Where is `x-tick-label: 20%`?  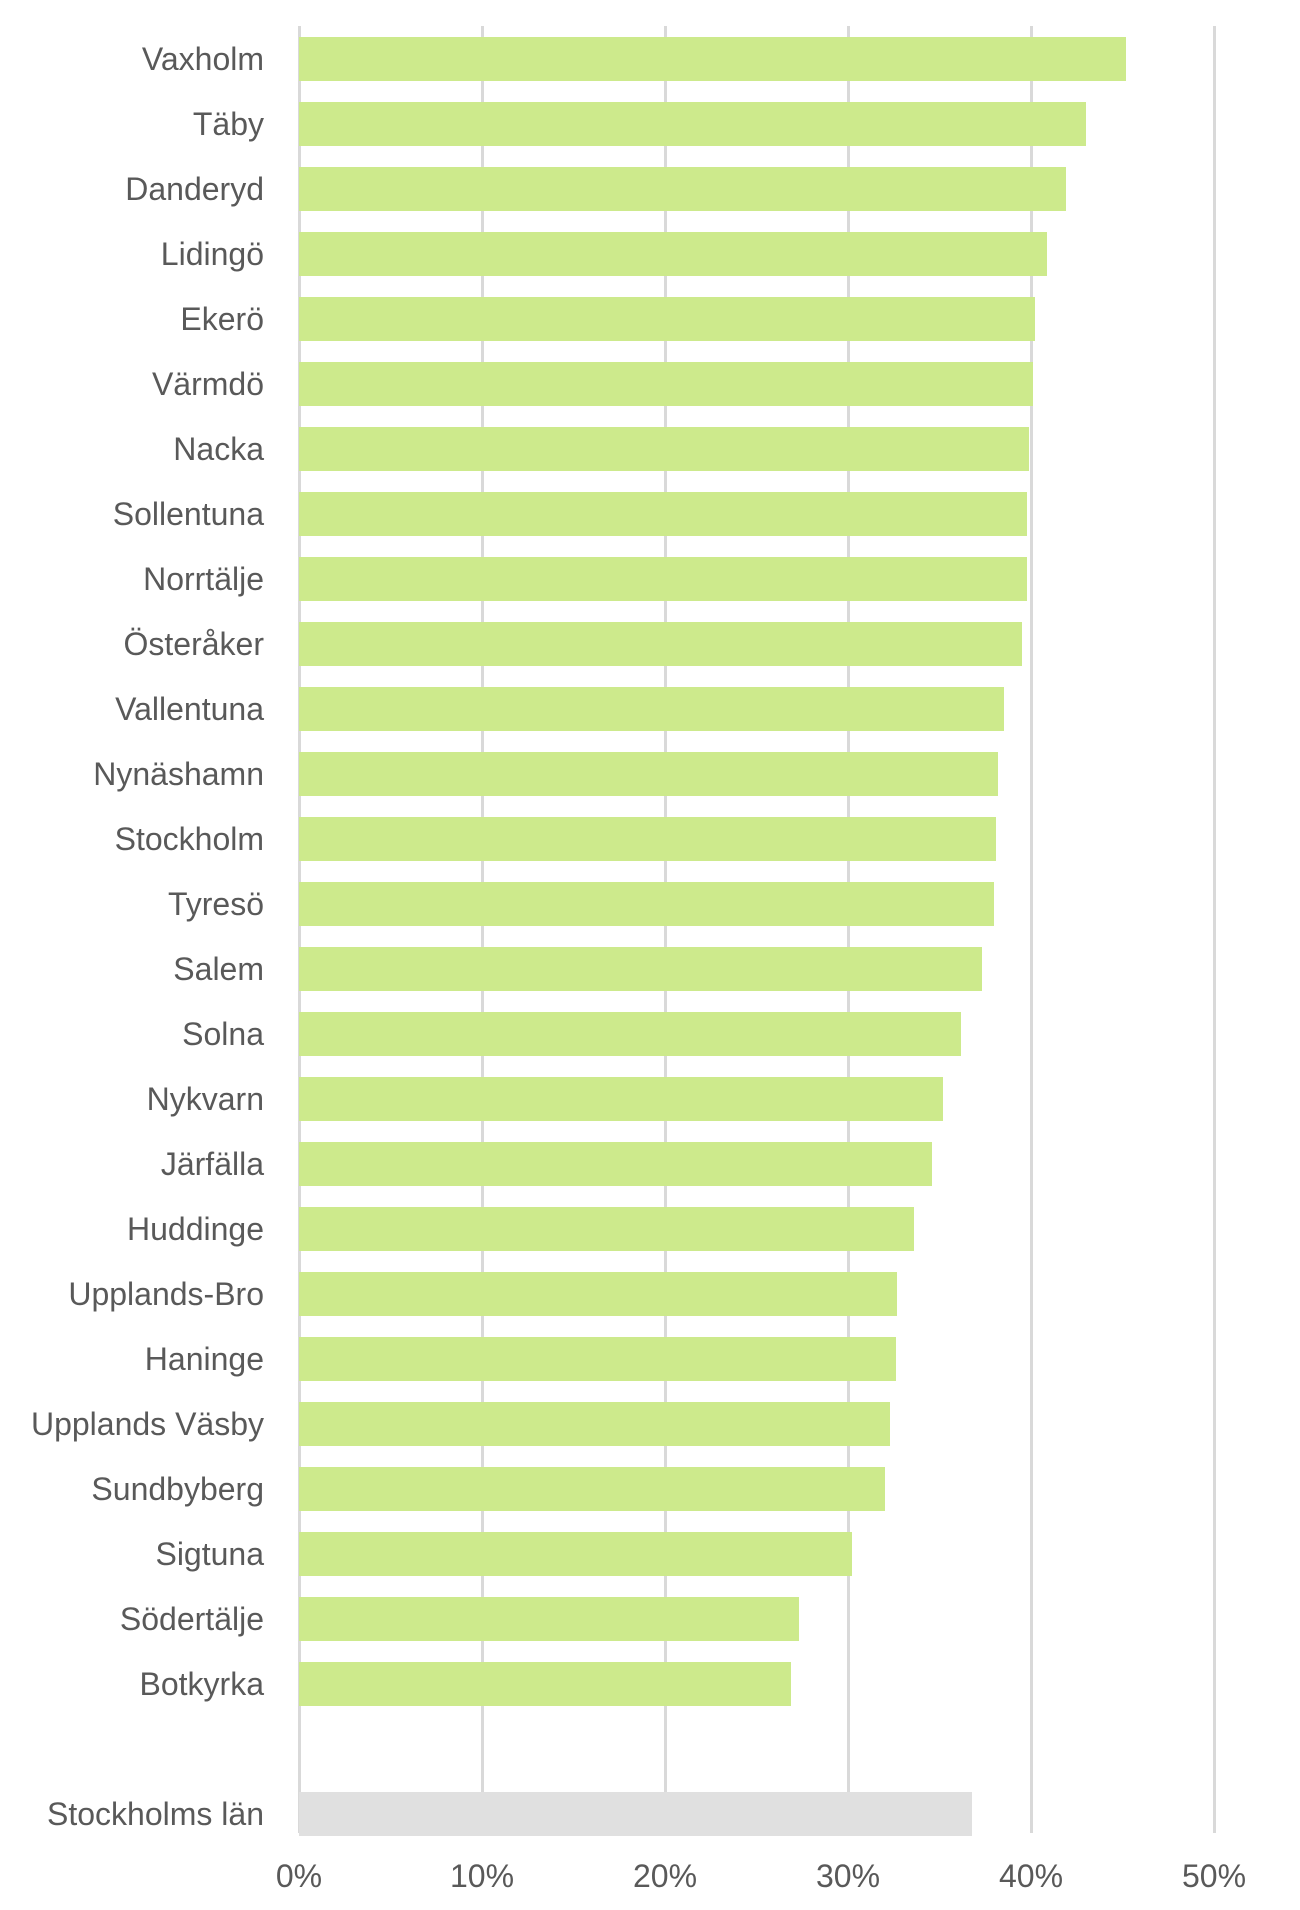
x-tick-label: 20% is located at coordinates (665, 1876).